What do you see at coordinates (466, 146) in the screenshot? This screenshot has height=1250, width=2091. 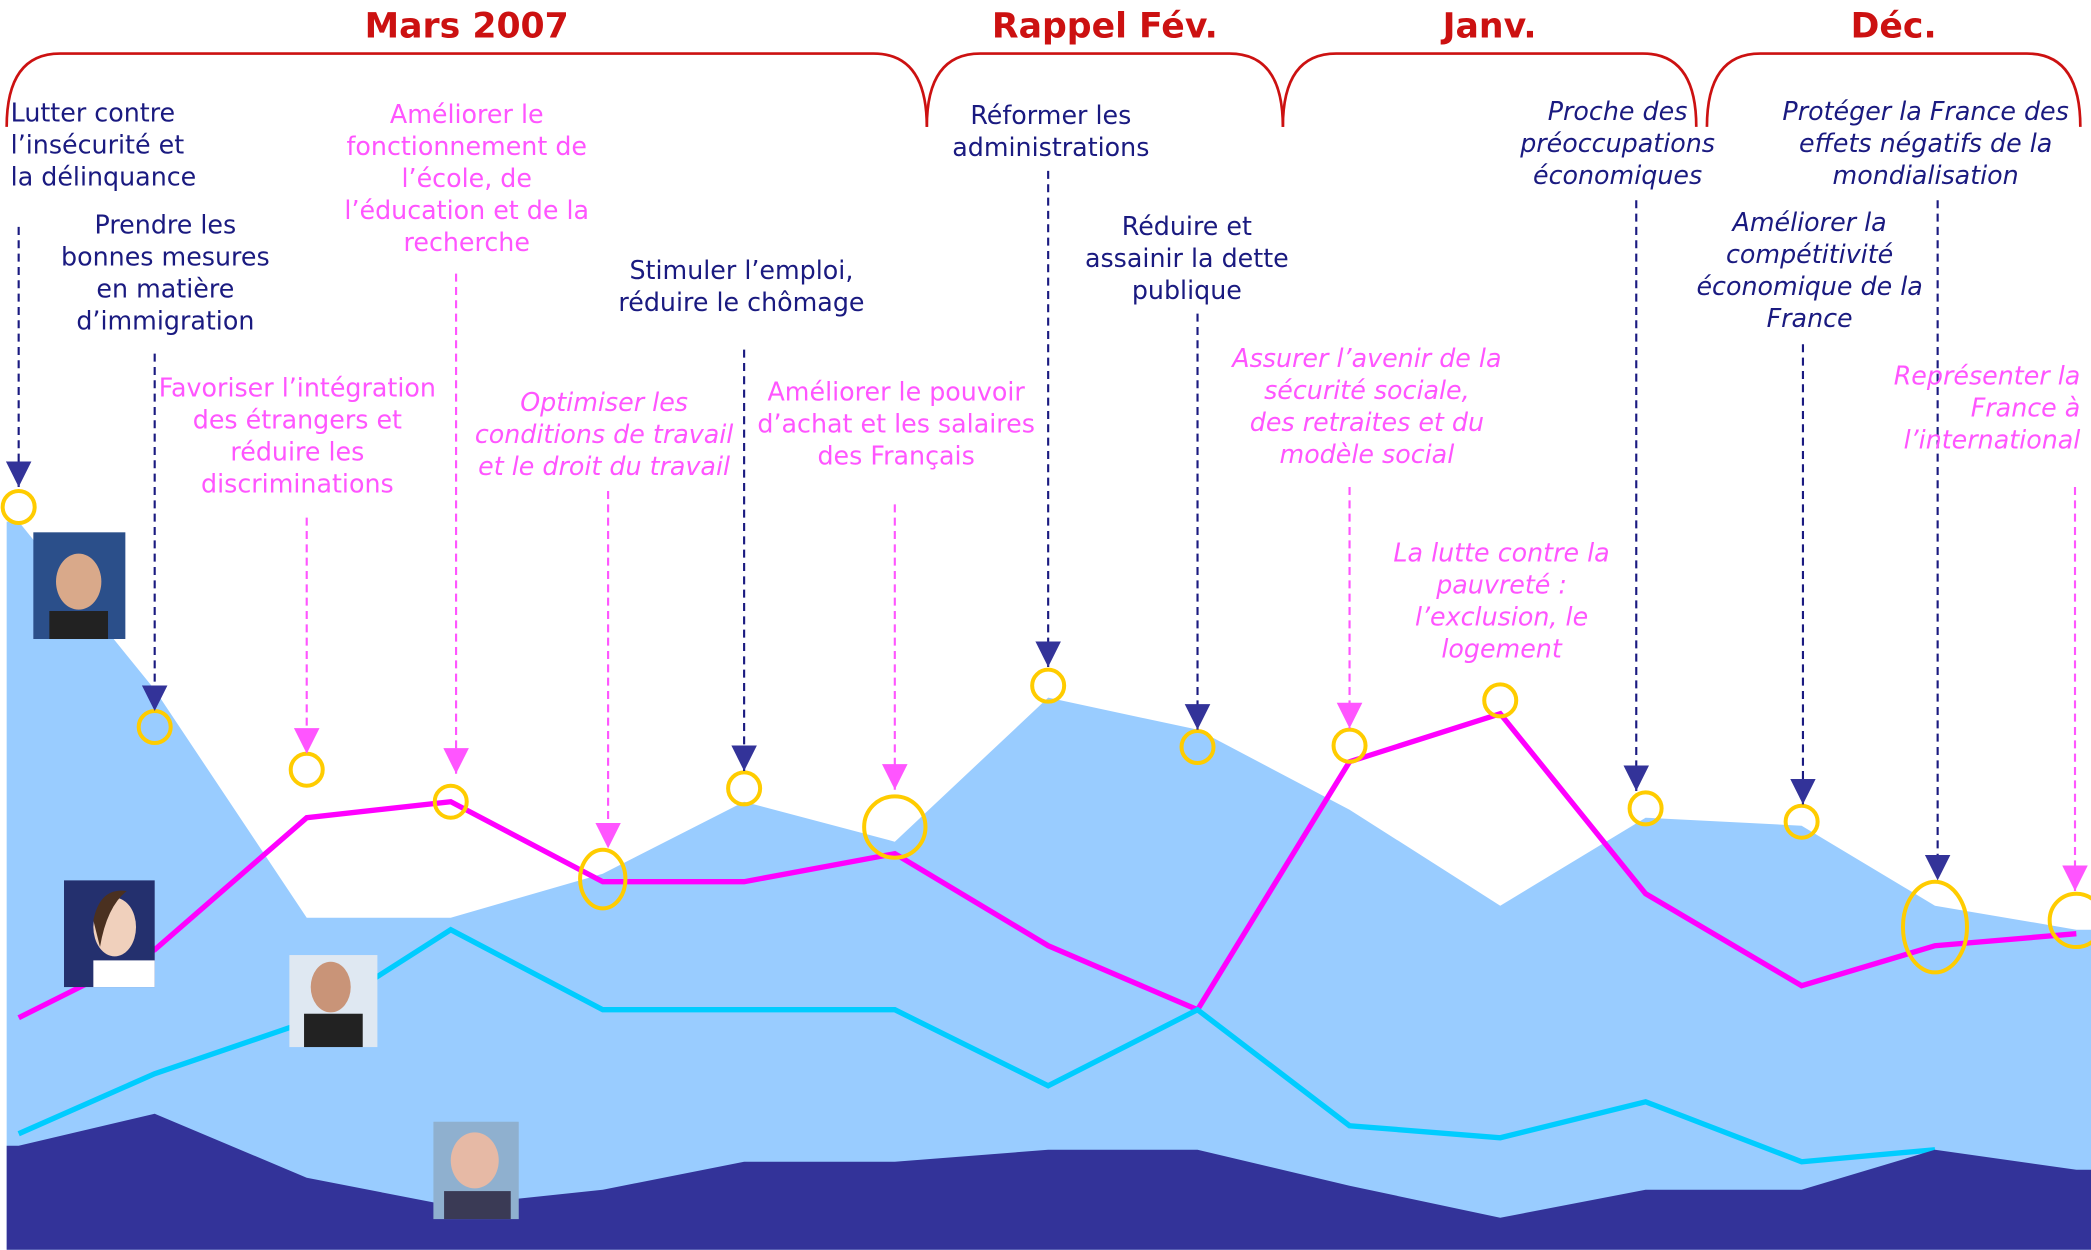 I see `category-label: fonctionnement de` at bounding box center [466, 146].